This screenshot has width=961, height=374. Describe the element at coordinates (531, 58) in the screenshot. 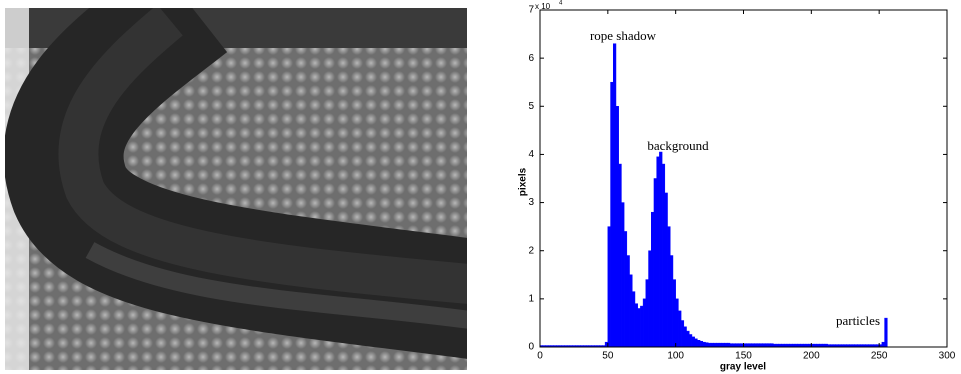

I see `y-tick-label: 6` at that location.